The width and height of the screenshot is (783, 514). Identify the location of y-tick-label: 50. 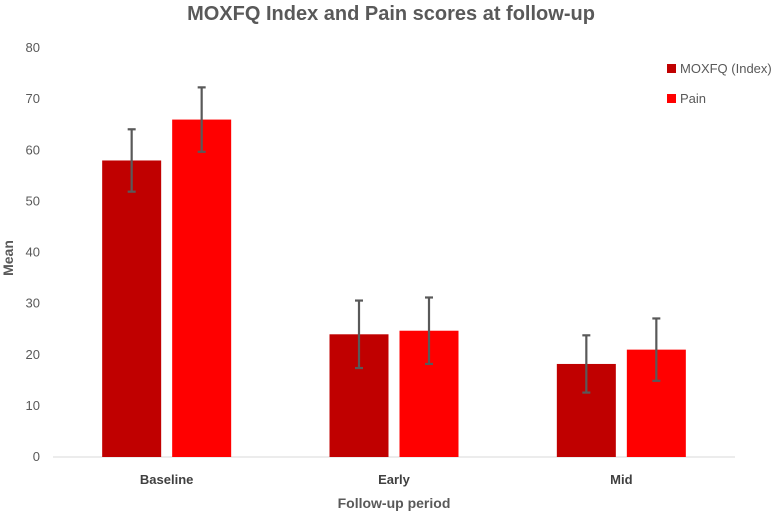
(33, 200).